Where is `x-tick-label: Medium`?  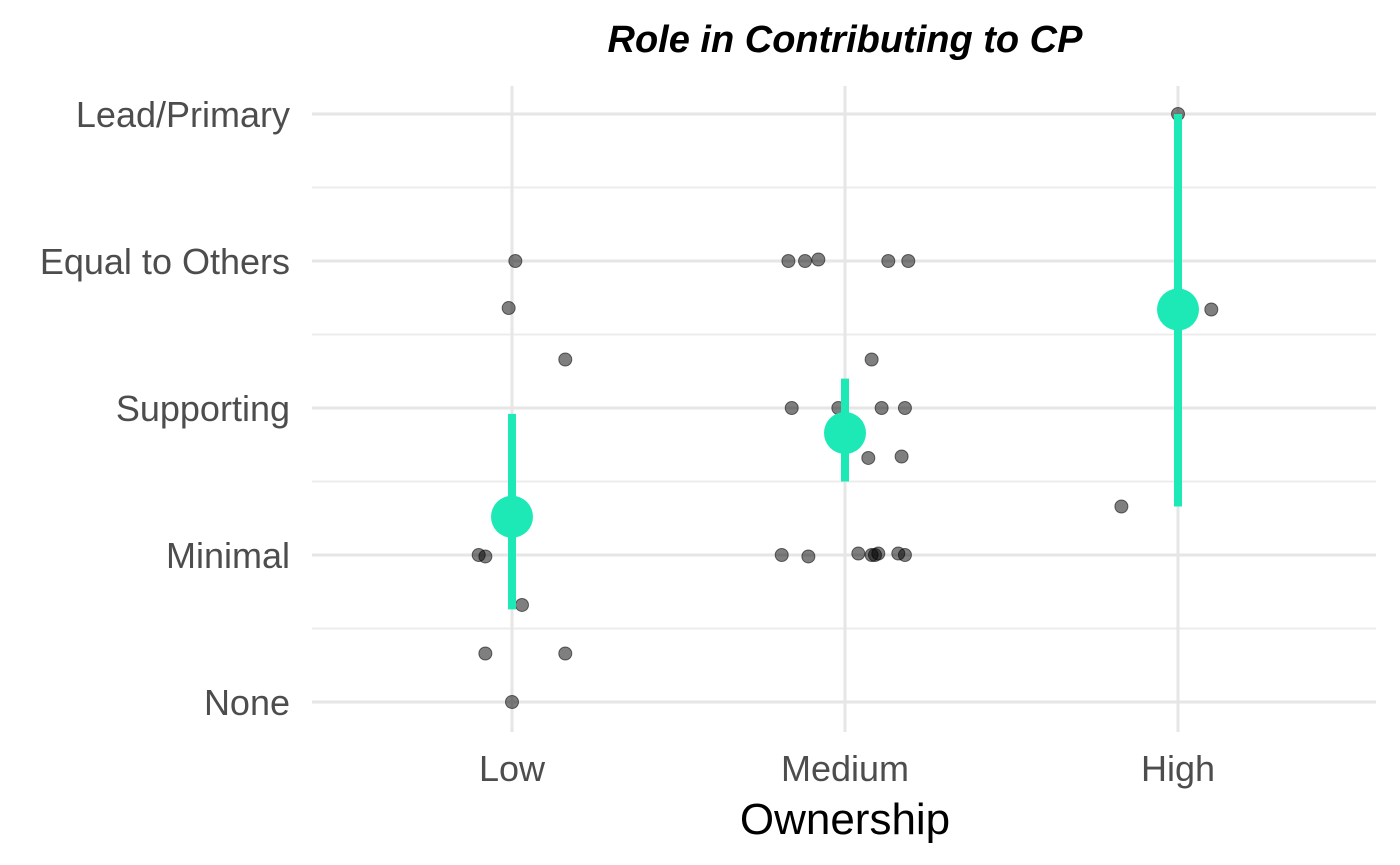
x-tick-label: Medium is located at coordinates (845, 768).